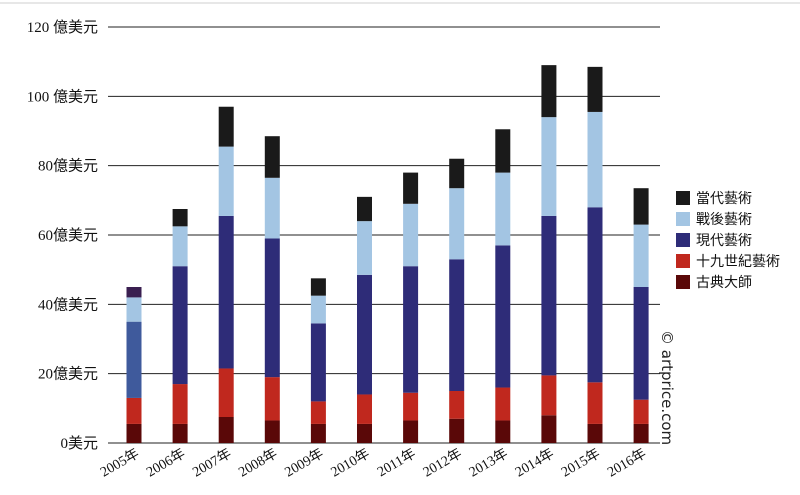 This screenshot has width=800, height=495. Describe the element at coordinates (166, 463) in the screenshot. I see `x-tick-label: 2006年` at that location.